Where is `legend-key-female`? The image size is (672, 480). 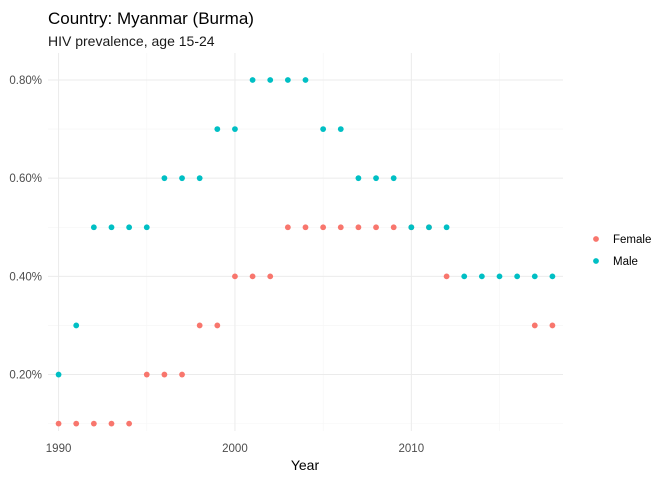 legend-key-female is located at coordinates (596, 239).